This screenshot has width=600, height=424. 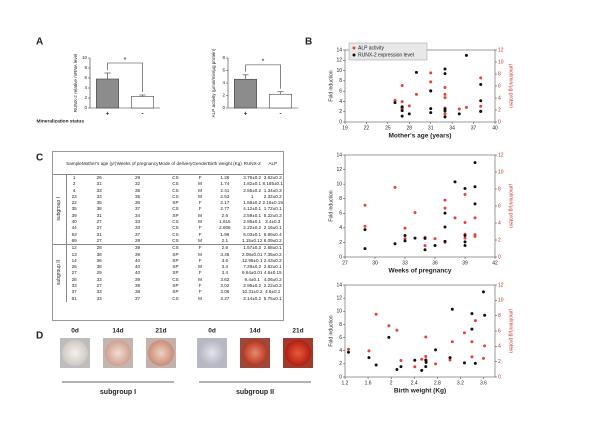 I want to click on table-cell: SP, so click(x=175, y=286).